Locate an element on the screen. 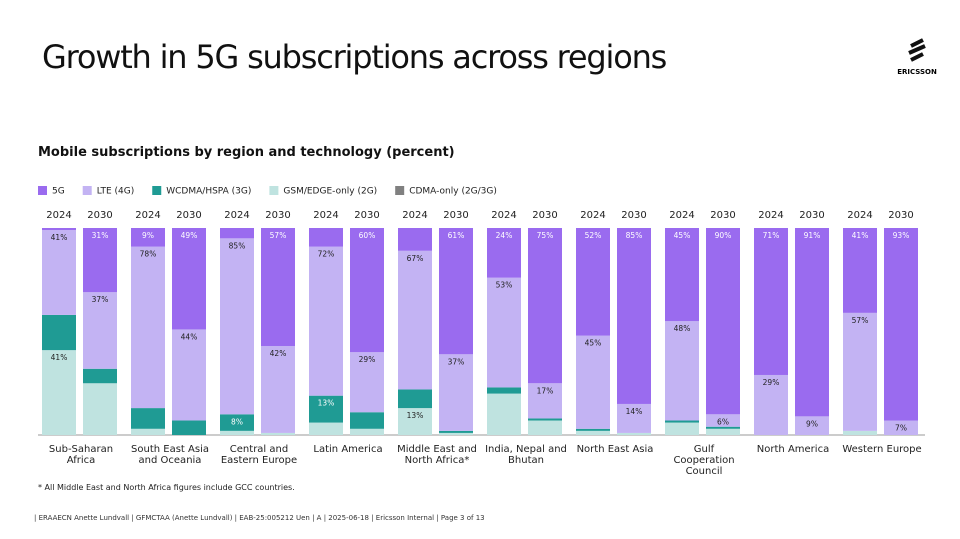 This screenshot has width=960, height=539. value-label: 91% is located at coordinates (812, 235).